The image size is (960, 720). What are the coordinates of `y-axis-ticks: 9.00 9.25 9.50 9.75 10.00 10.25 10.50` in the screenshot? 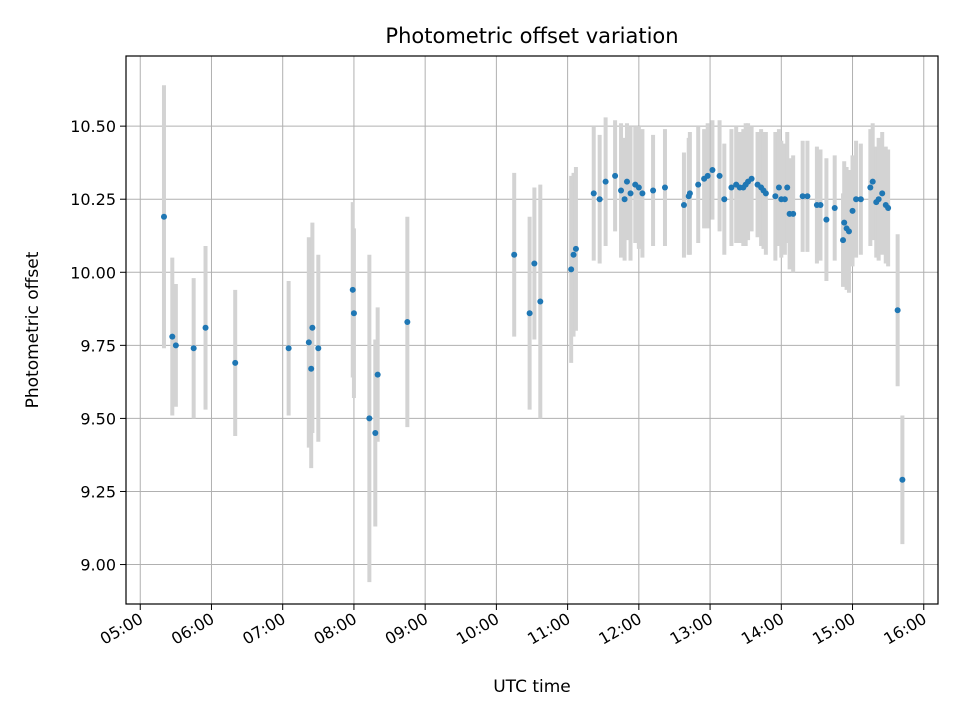 It's located at (98, 346).